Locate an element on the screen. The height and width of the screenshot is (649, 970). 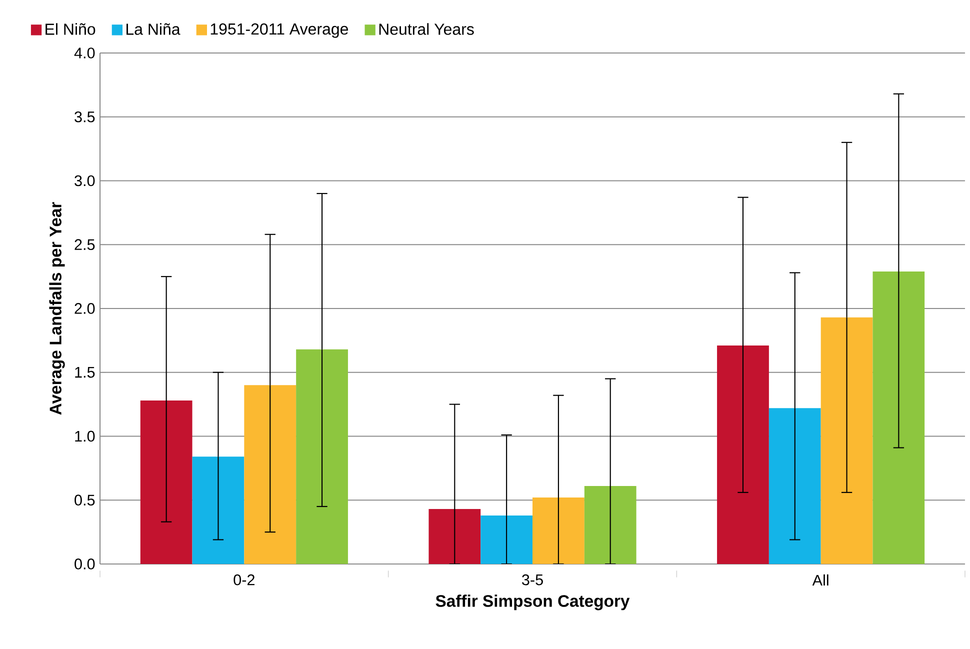
y-tick-label: 1.0 is located at coordinates (85, 436).